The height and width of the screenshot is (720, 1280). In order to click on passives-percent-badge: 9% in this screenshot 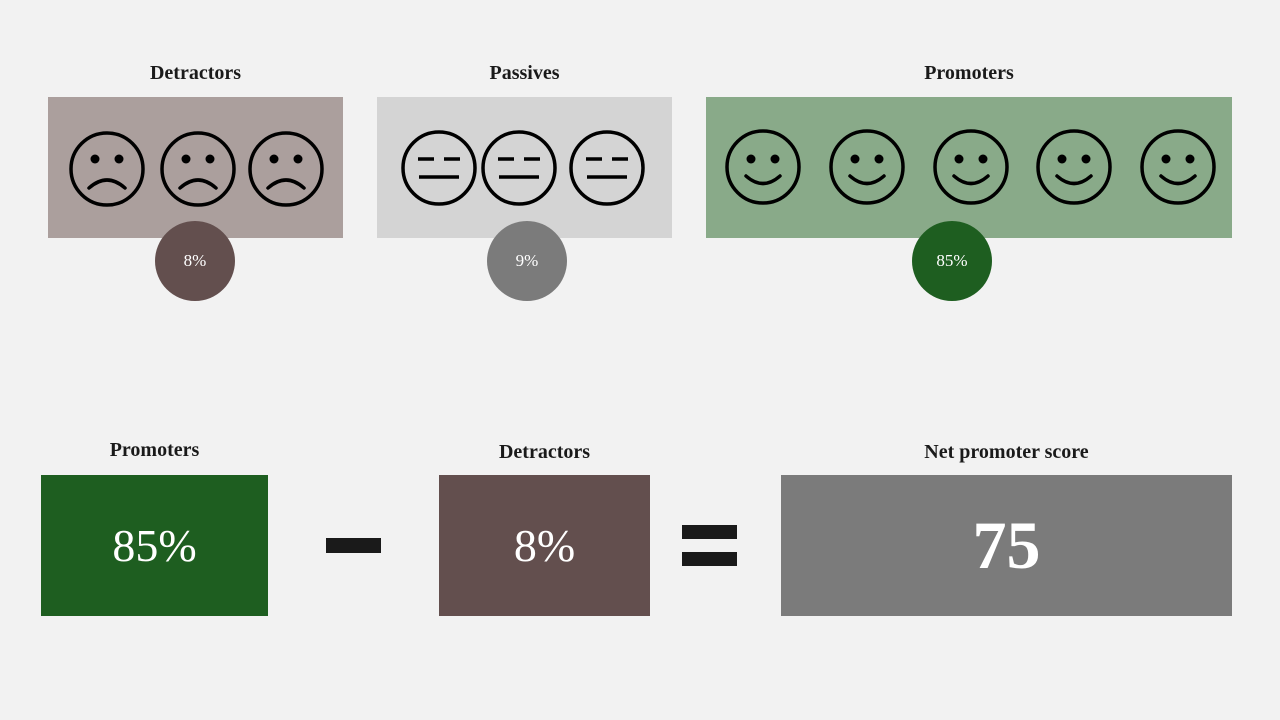, I will do `click(527, 261)`.